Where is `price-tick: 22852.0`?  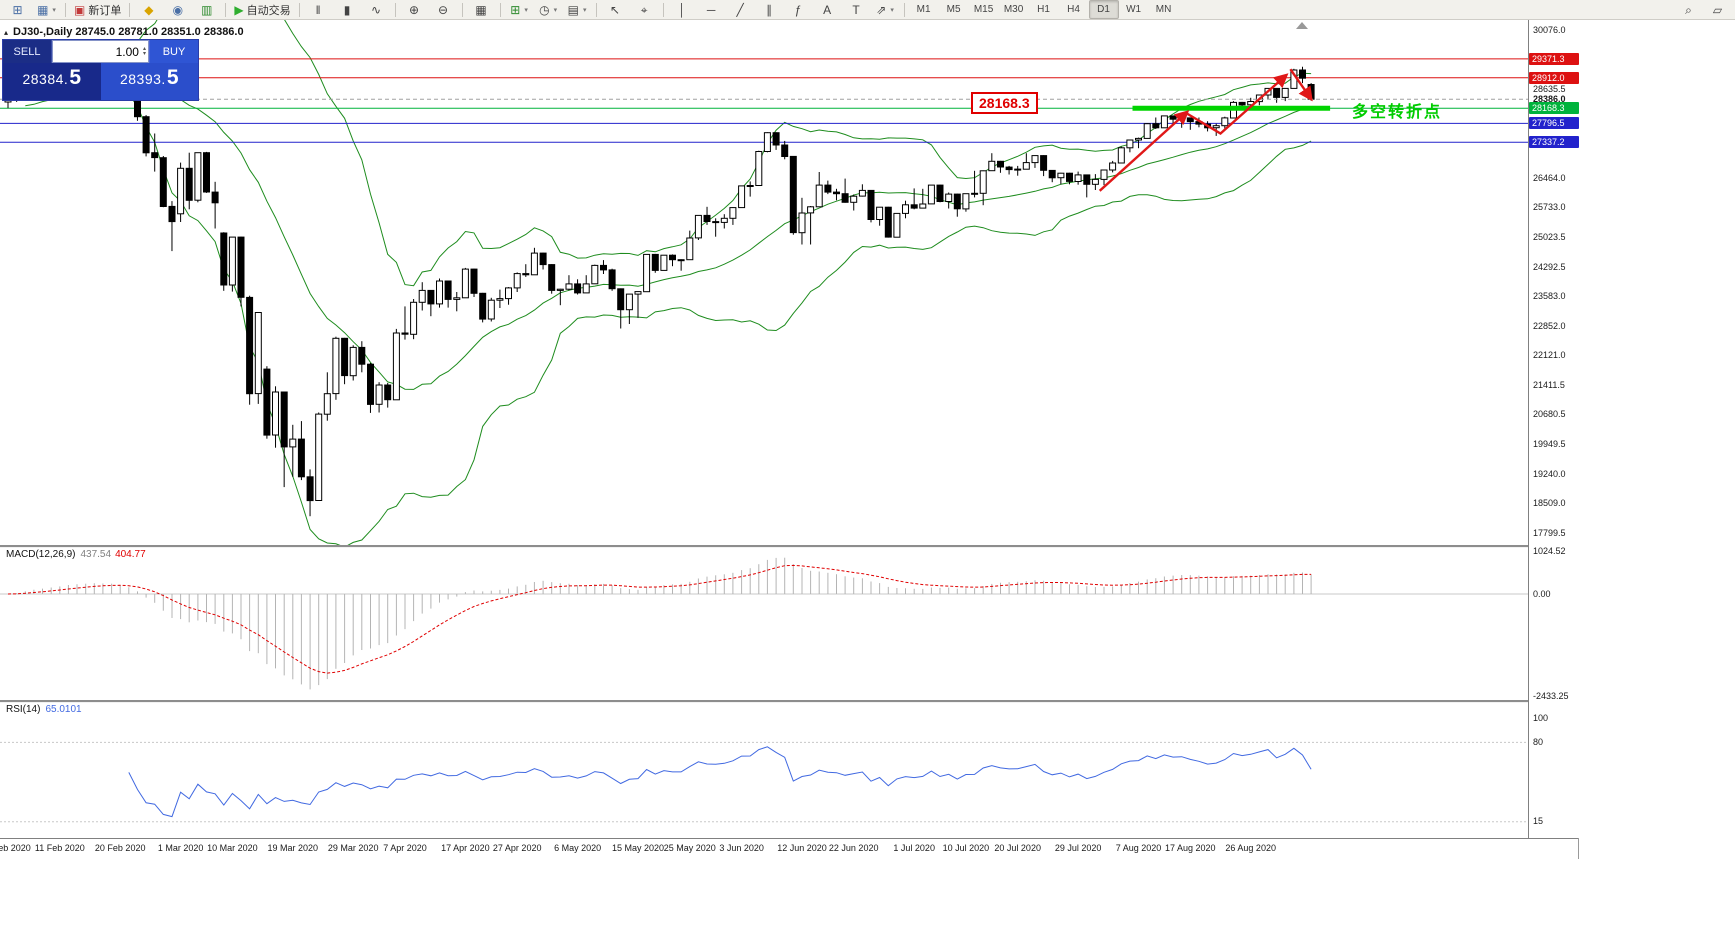 price-tick: 22852.0 is located at coordinates (1549, 325).